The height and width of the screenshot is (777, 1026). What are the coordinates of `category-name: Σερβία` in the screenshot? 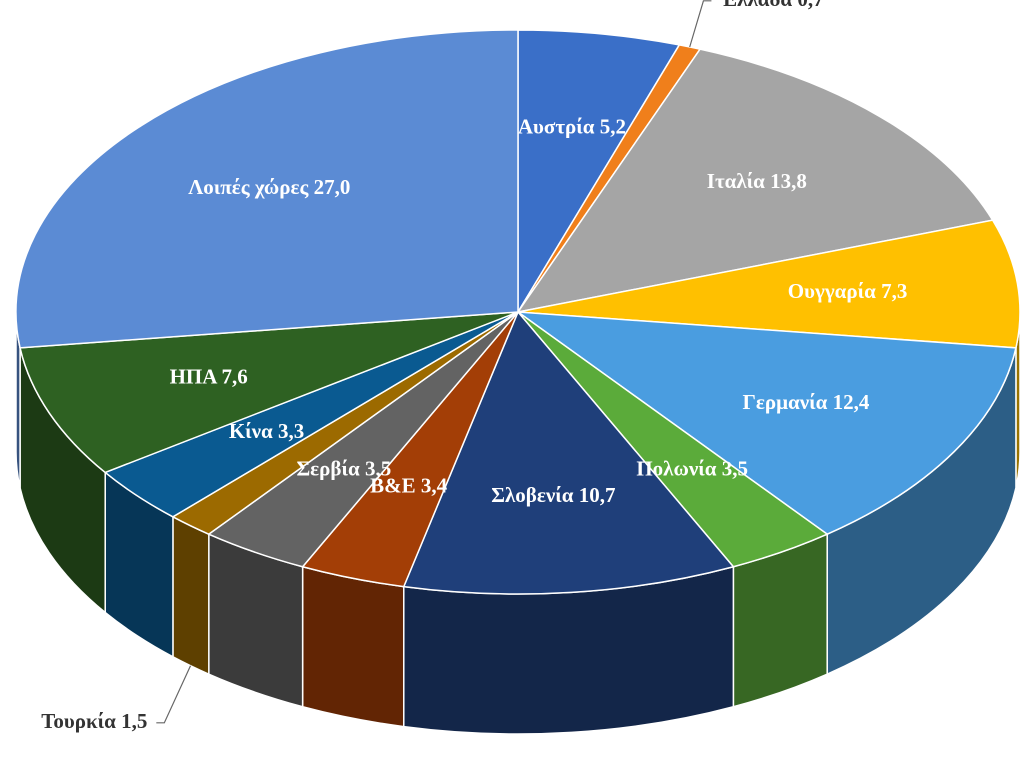 It's located at (328, 468).